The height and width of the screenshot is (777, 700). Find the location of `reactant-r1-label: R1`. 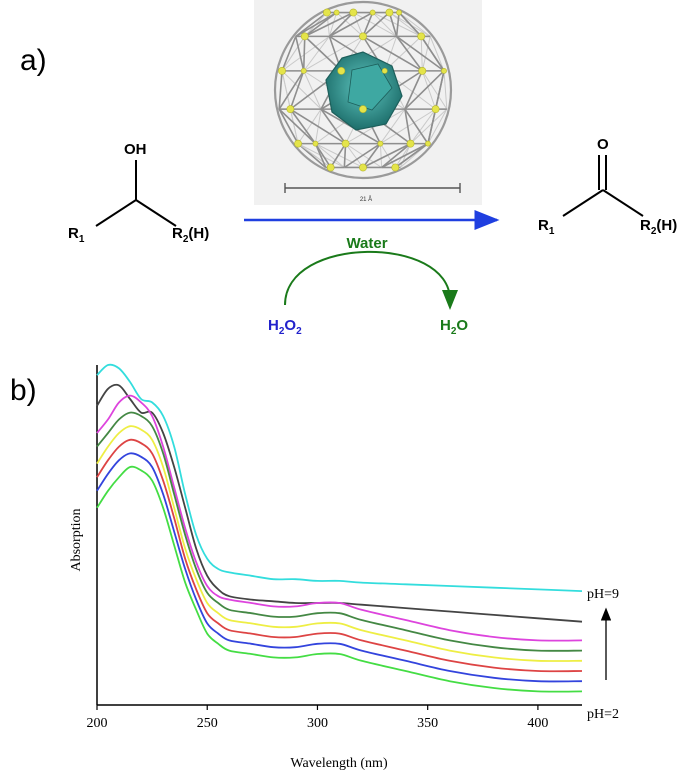

reactant-r1-label: R1 is located at coordinates (76, 235).